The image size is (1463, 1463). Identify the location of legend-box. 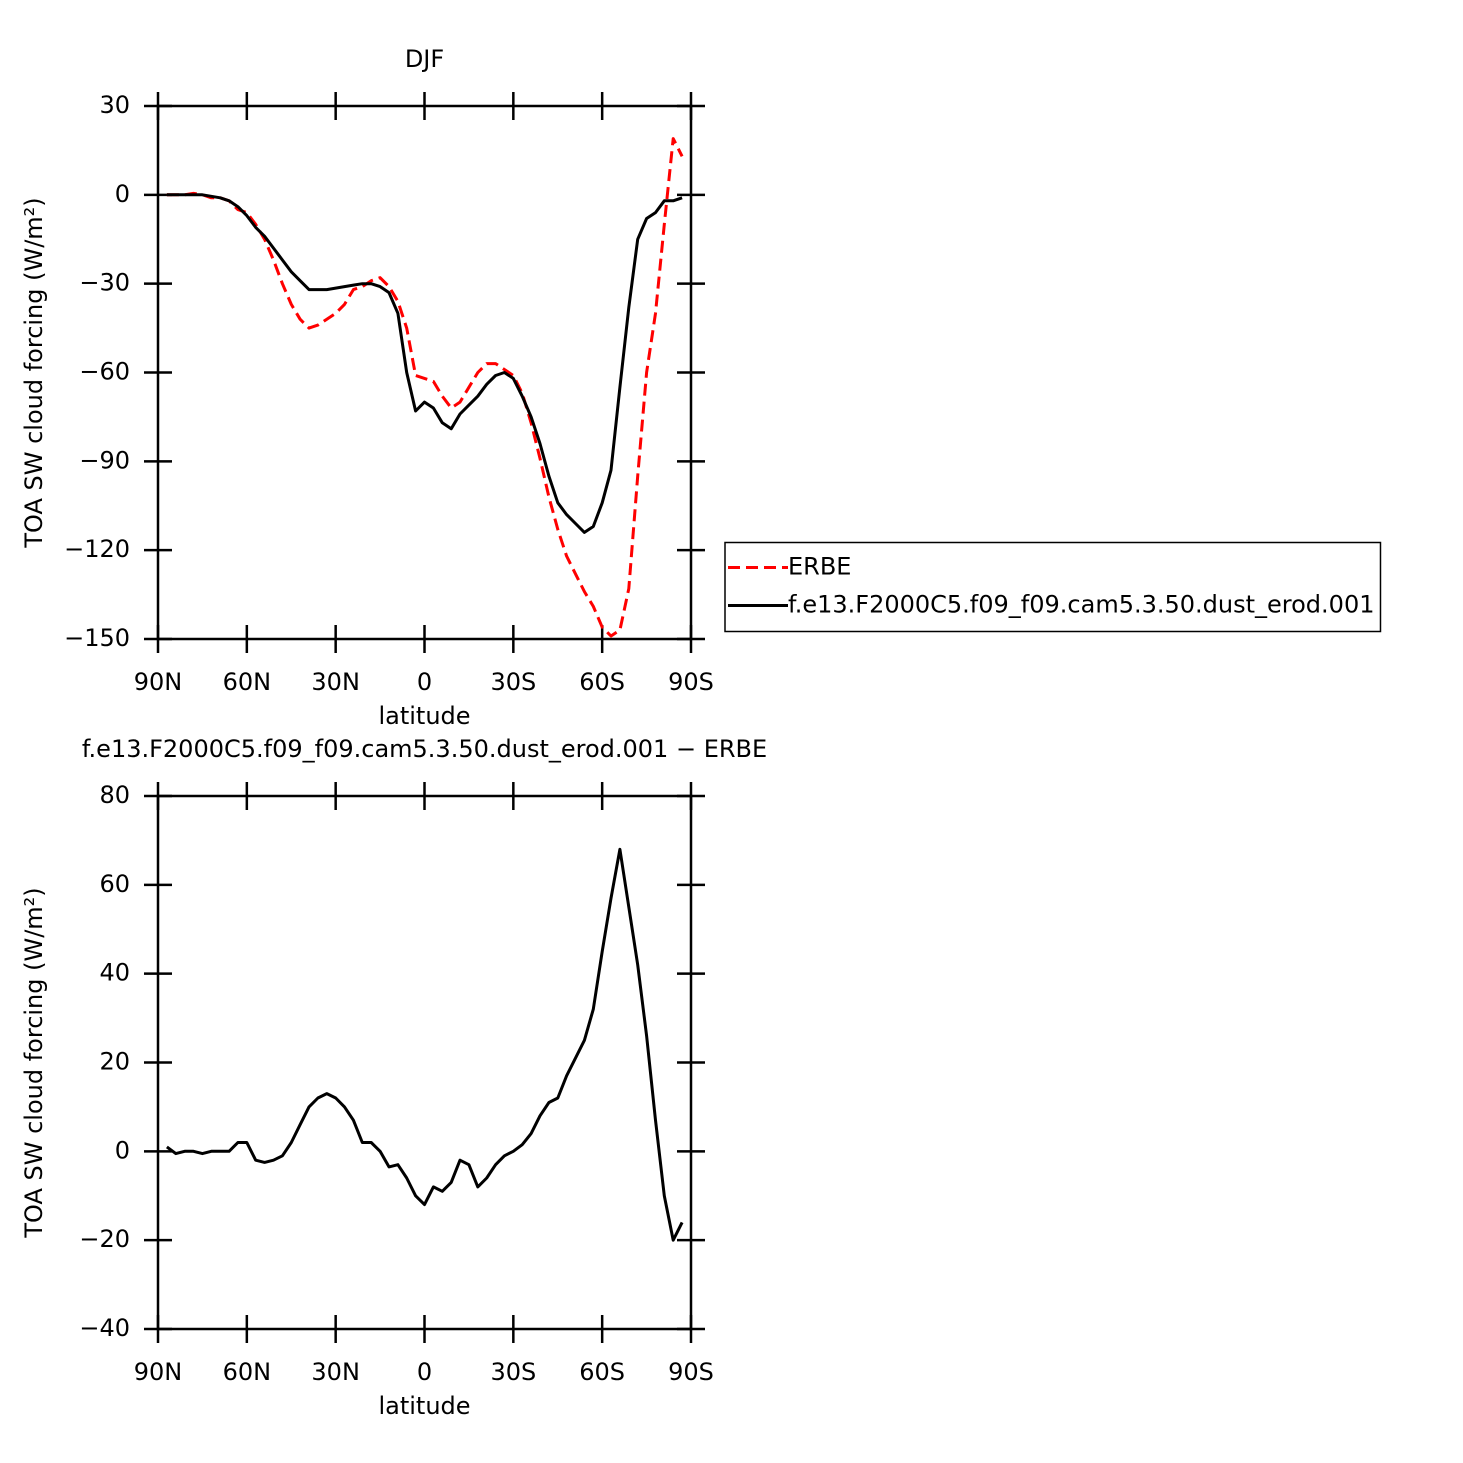
(1053, 587).